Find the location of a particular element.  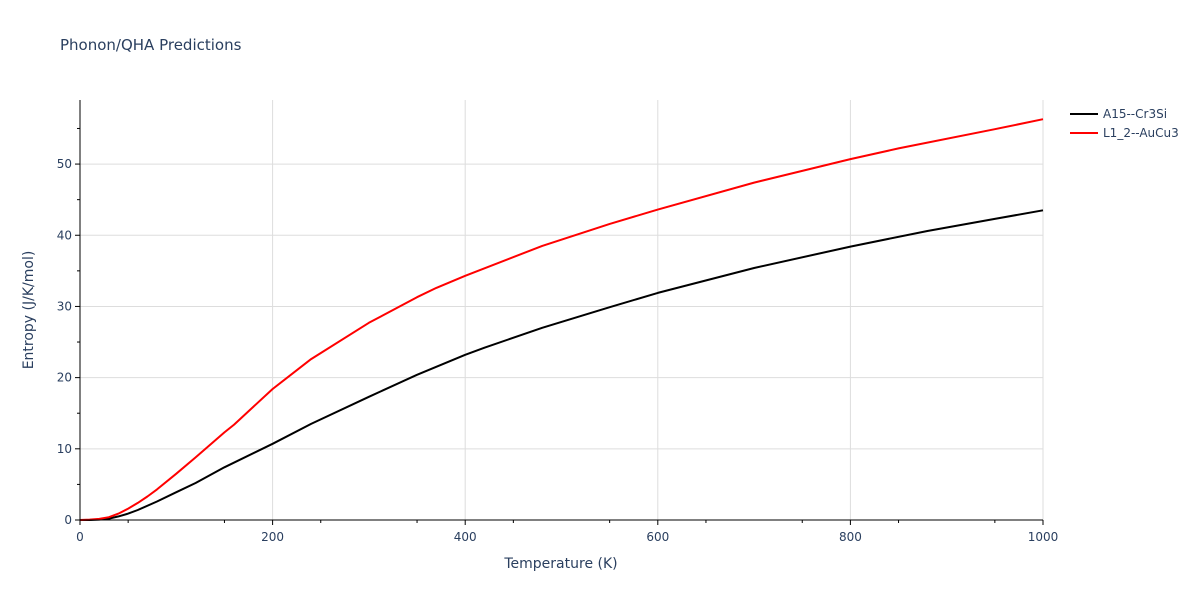

y-tick-label: 40 is located at coordinates (64, 235).